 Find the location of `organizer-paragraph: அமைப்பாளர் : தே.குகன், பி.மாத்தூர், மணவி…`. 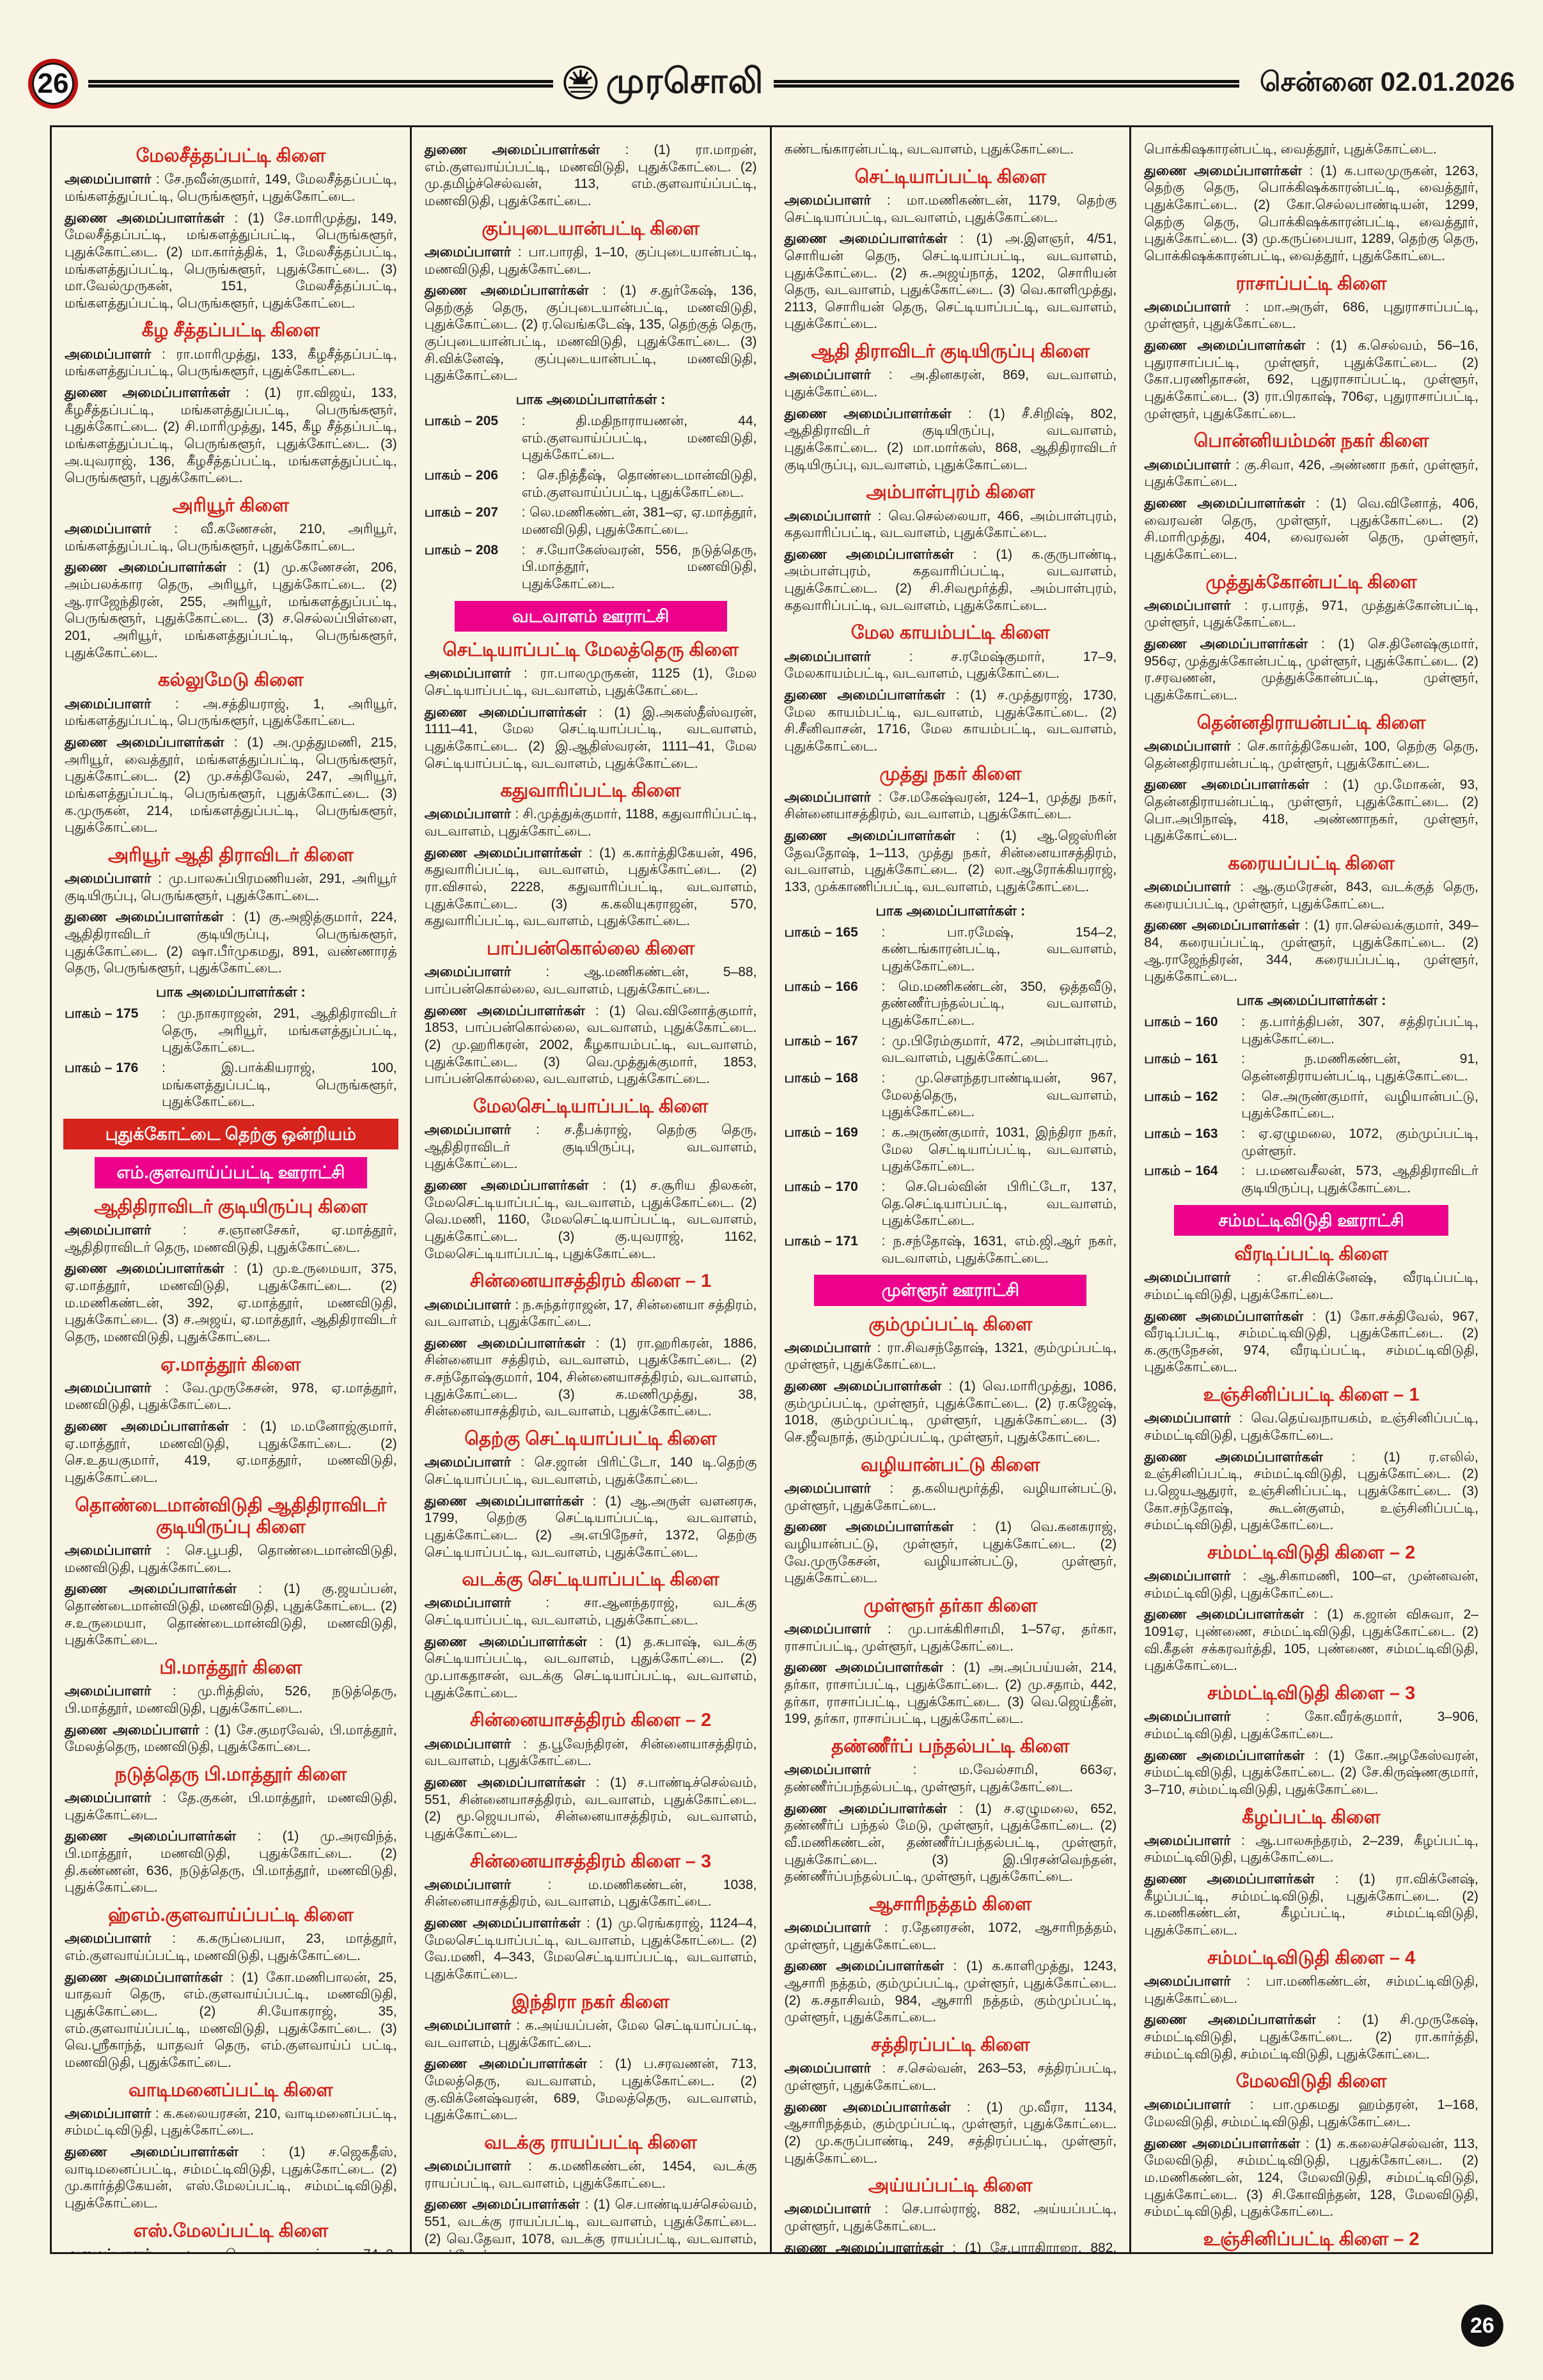

organizer-paragraph: அமைப்பாளர் : தே.குகன், பி.மாத்தூர், மணவி… is located at coordinates (231, 1806).